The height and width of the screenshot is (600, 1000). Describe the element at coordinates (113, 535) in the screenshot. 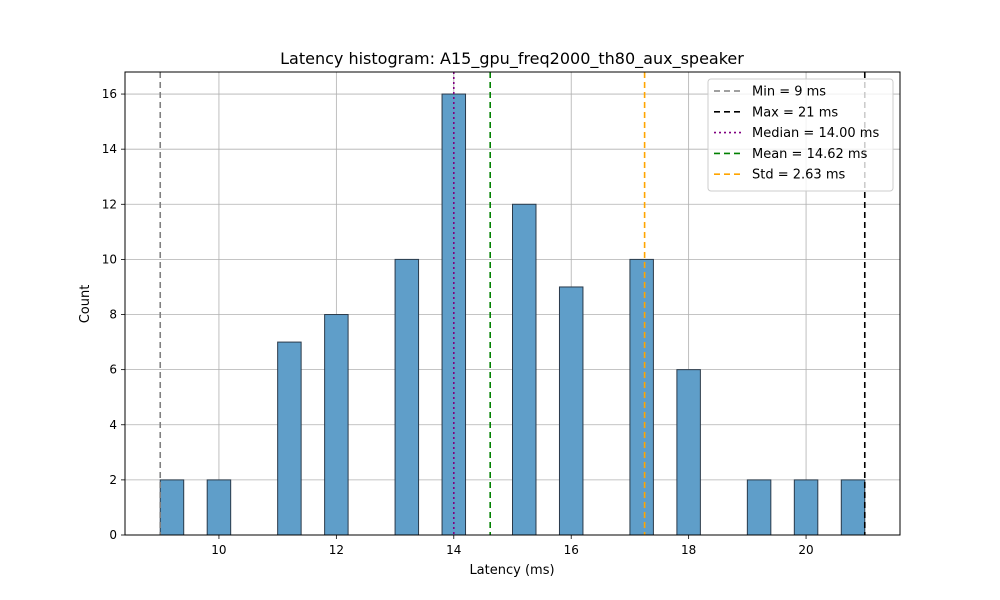

I see `y-tick-label: 0` at that location.